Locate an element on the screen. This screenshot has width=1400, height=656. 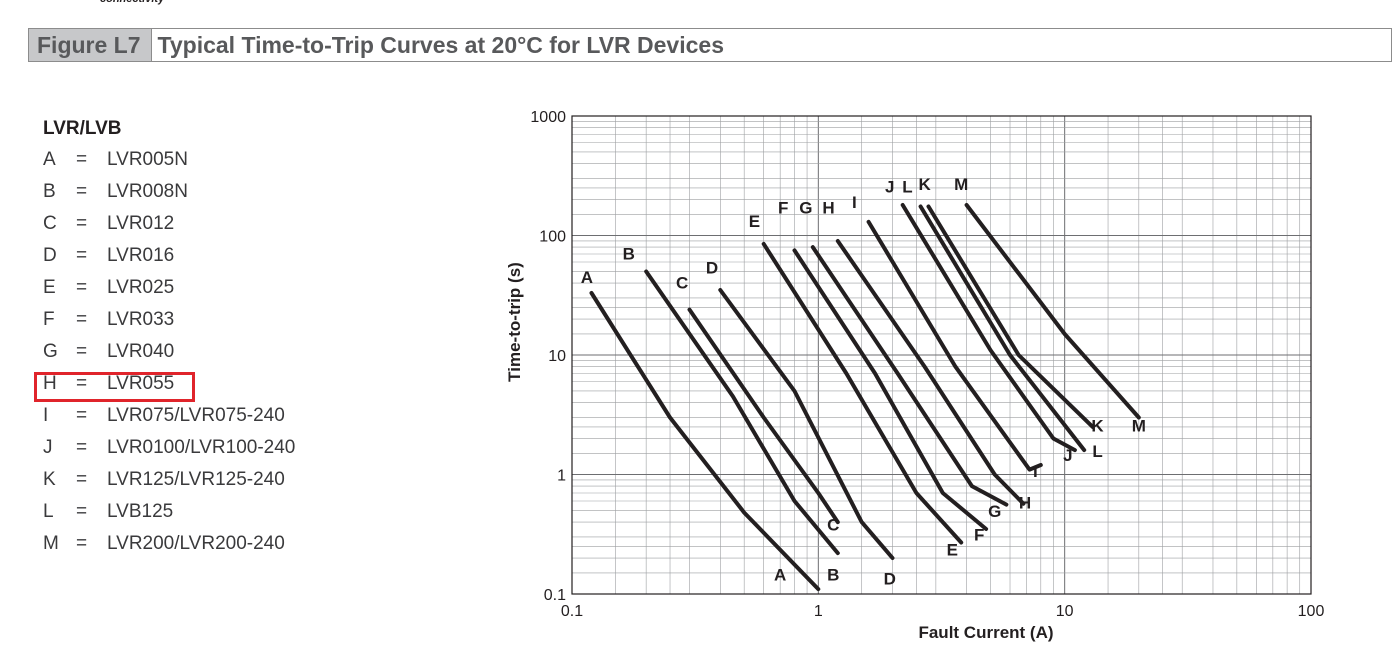
legend-item-c: C = LVR012 is located at coordinates (108, 224).